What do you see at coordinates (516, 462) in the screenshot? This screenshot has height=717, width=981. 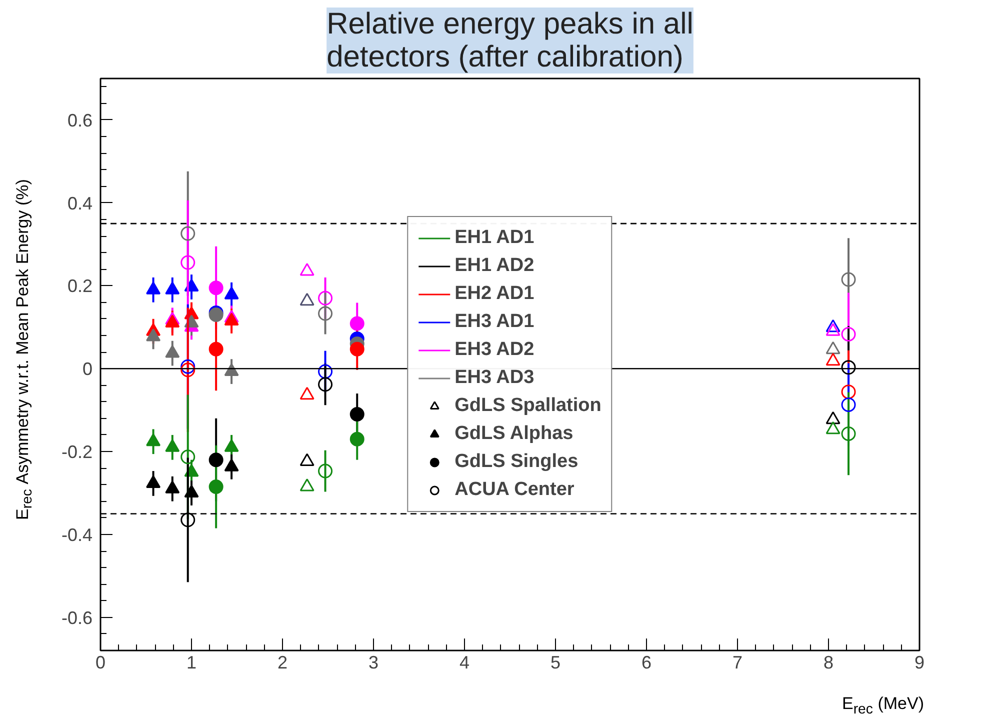 I see `legend-label: GdLS Singles` at bounding box center [516, 462].